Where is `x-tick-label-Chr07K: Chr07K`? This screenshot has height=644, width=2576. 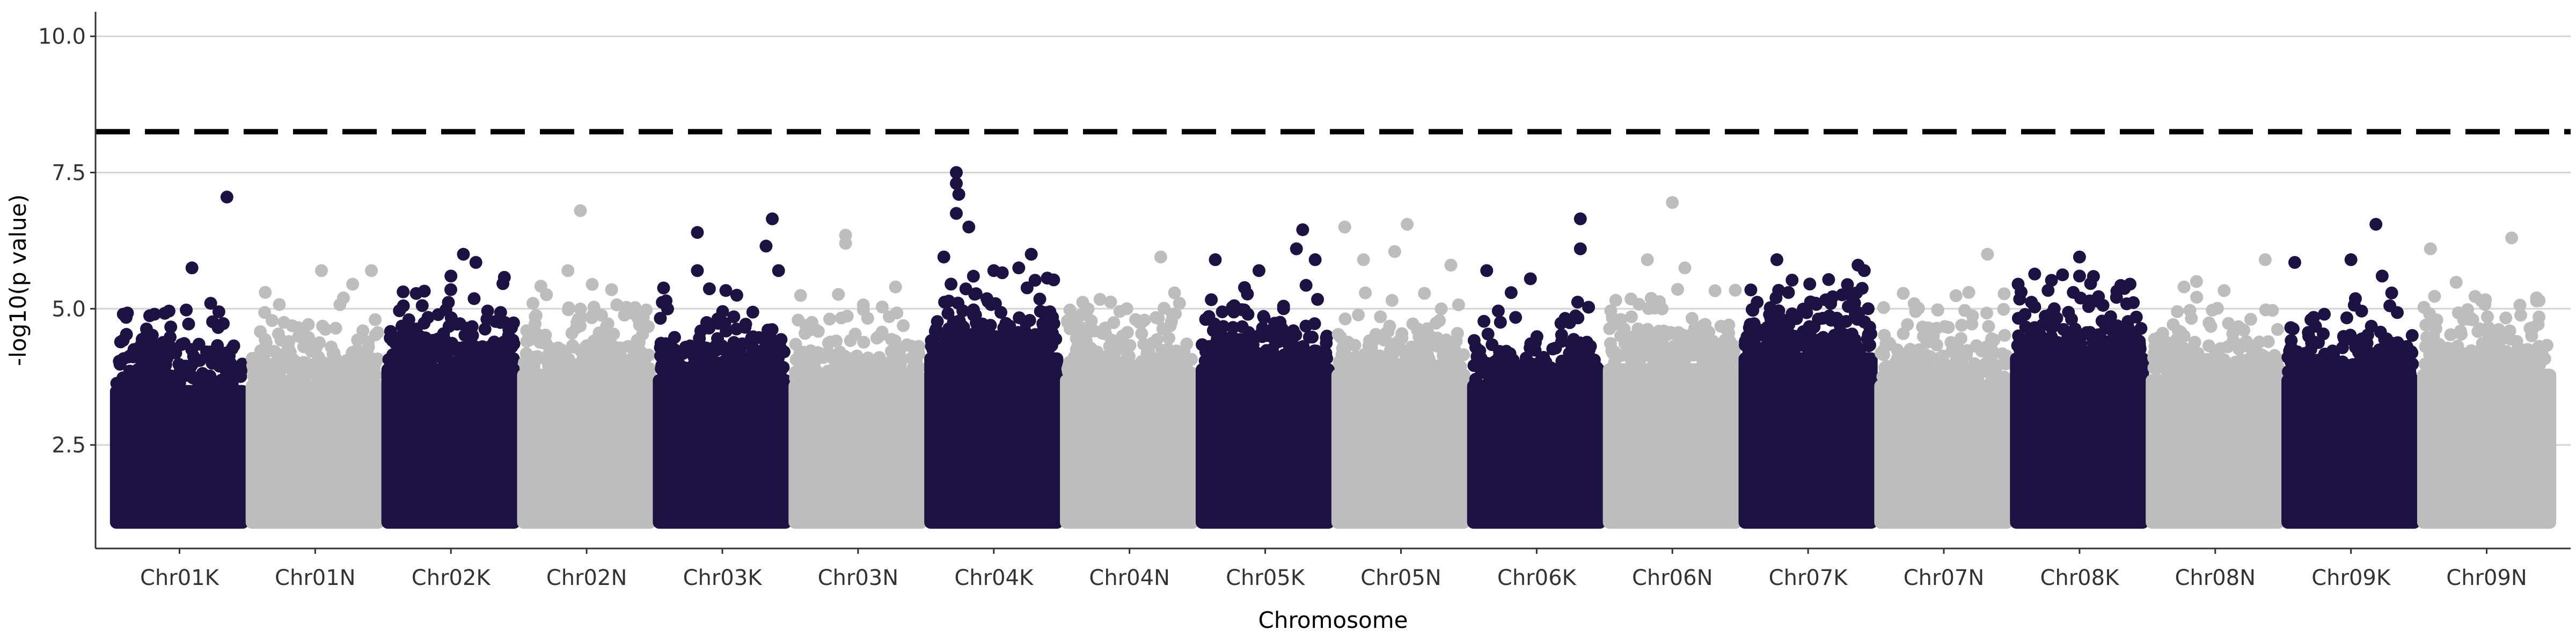 x-tick-label-Chr07K: Chr07K is located at coordinates (1809, 578).